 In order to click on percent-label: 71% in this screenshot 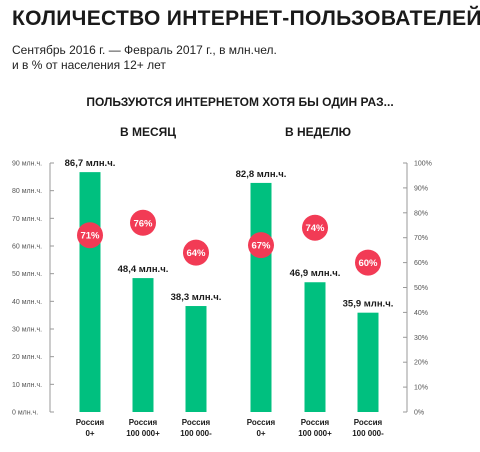, I will do `click(90, 236)`.